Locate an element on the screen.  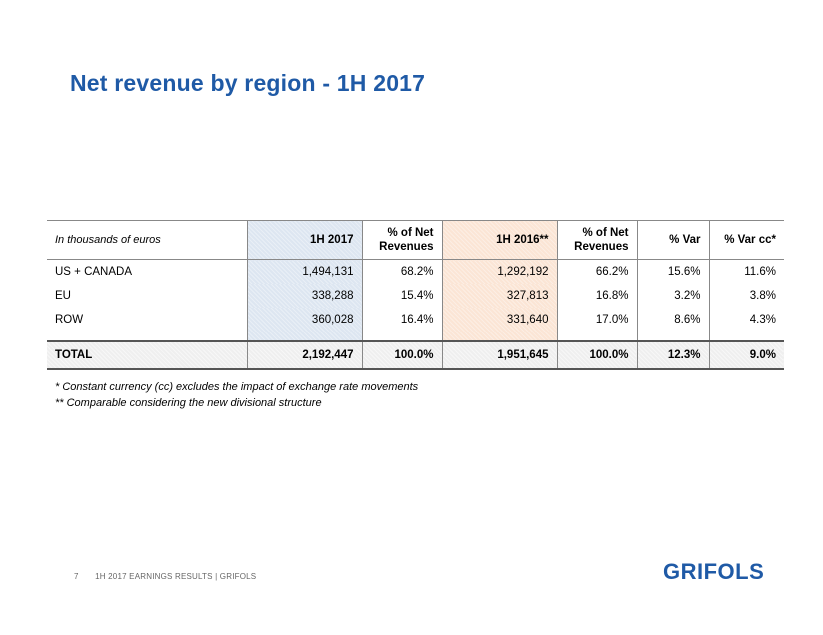
grifols-logo: GRIFOLS is located at coordinates (714, 571).